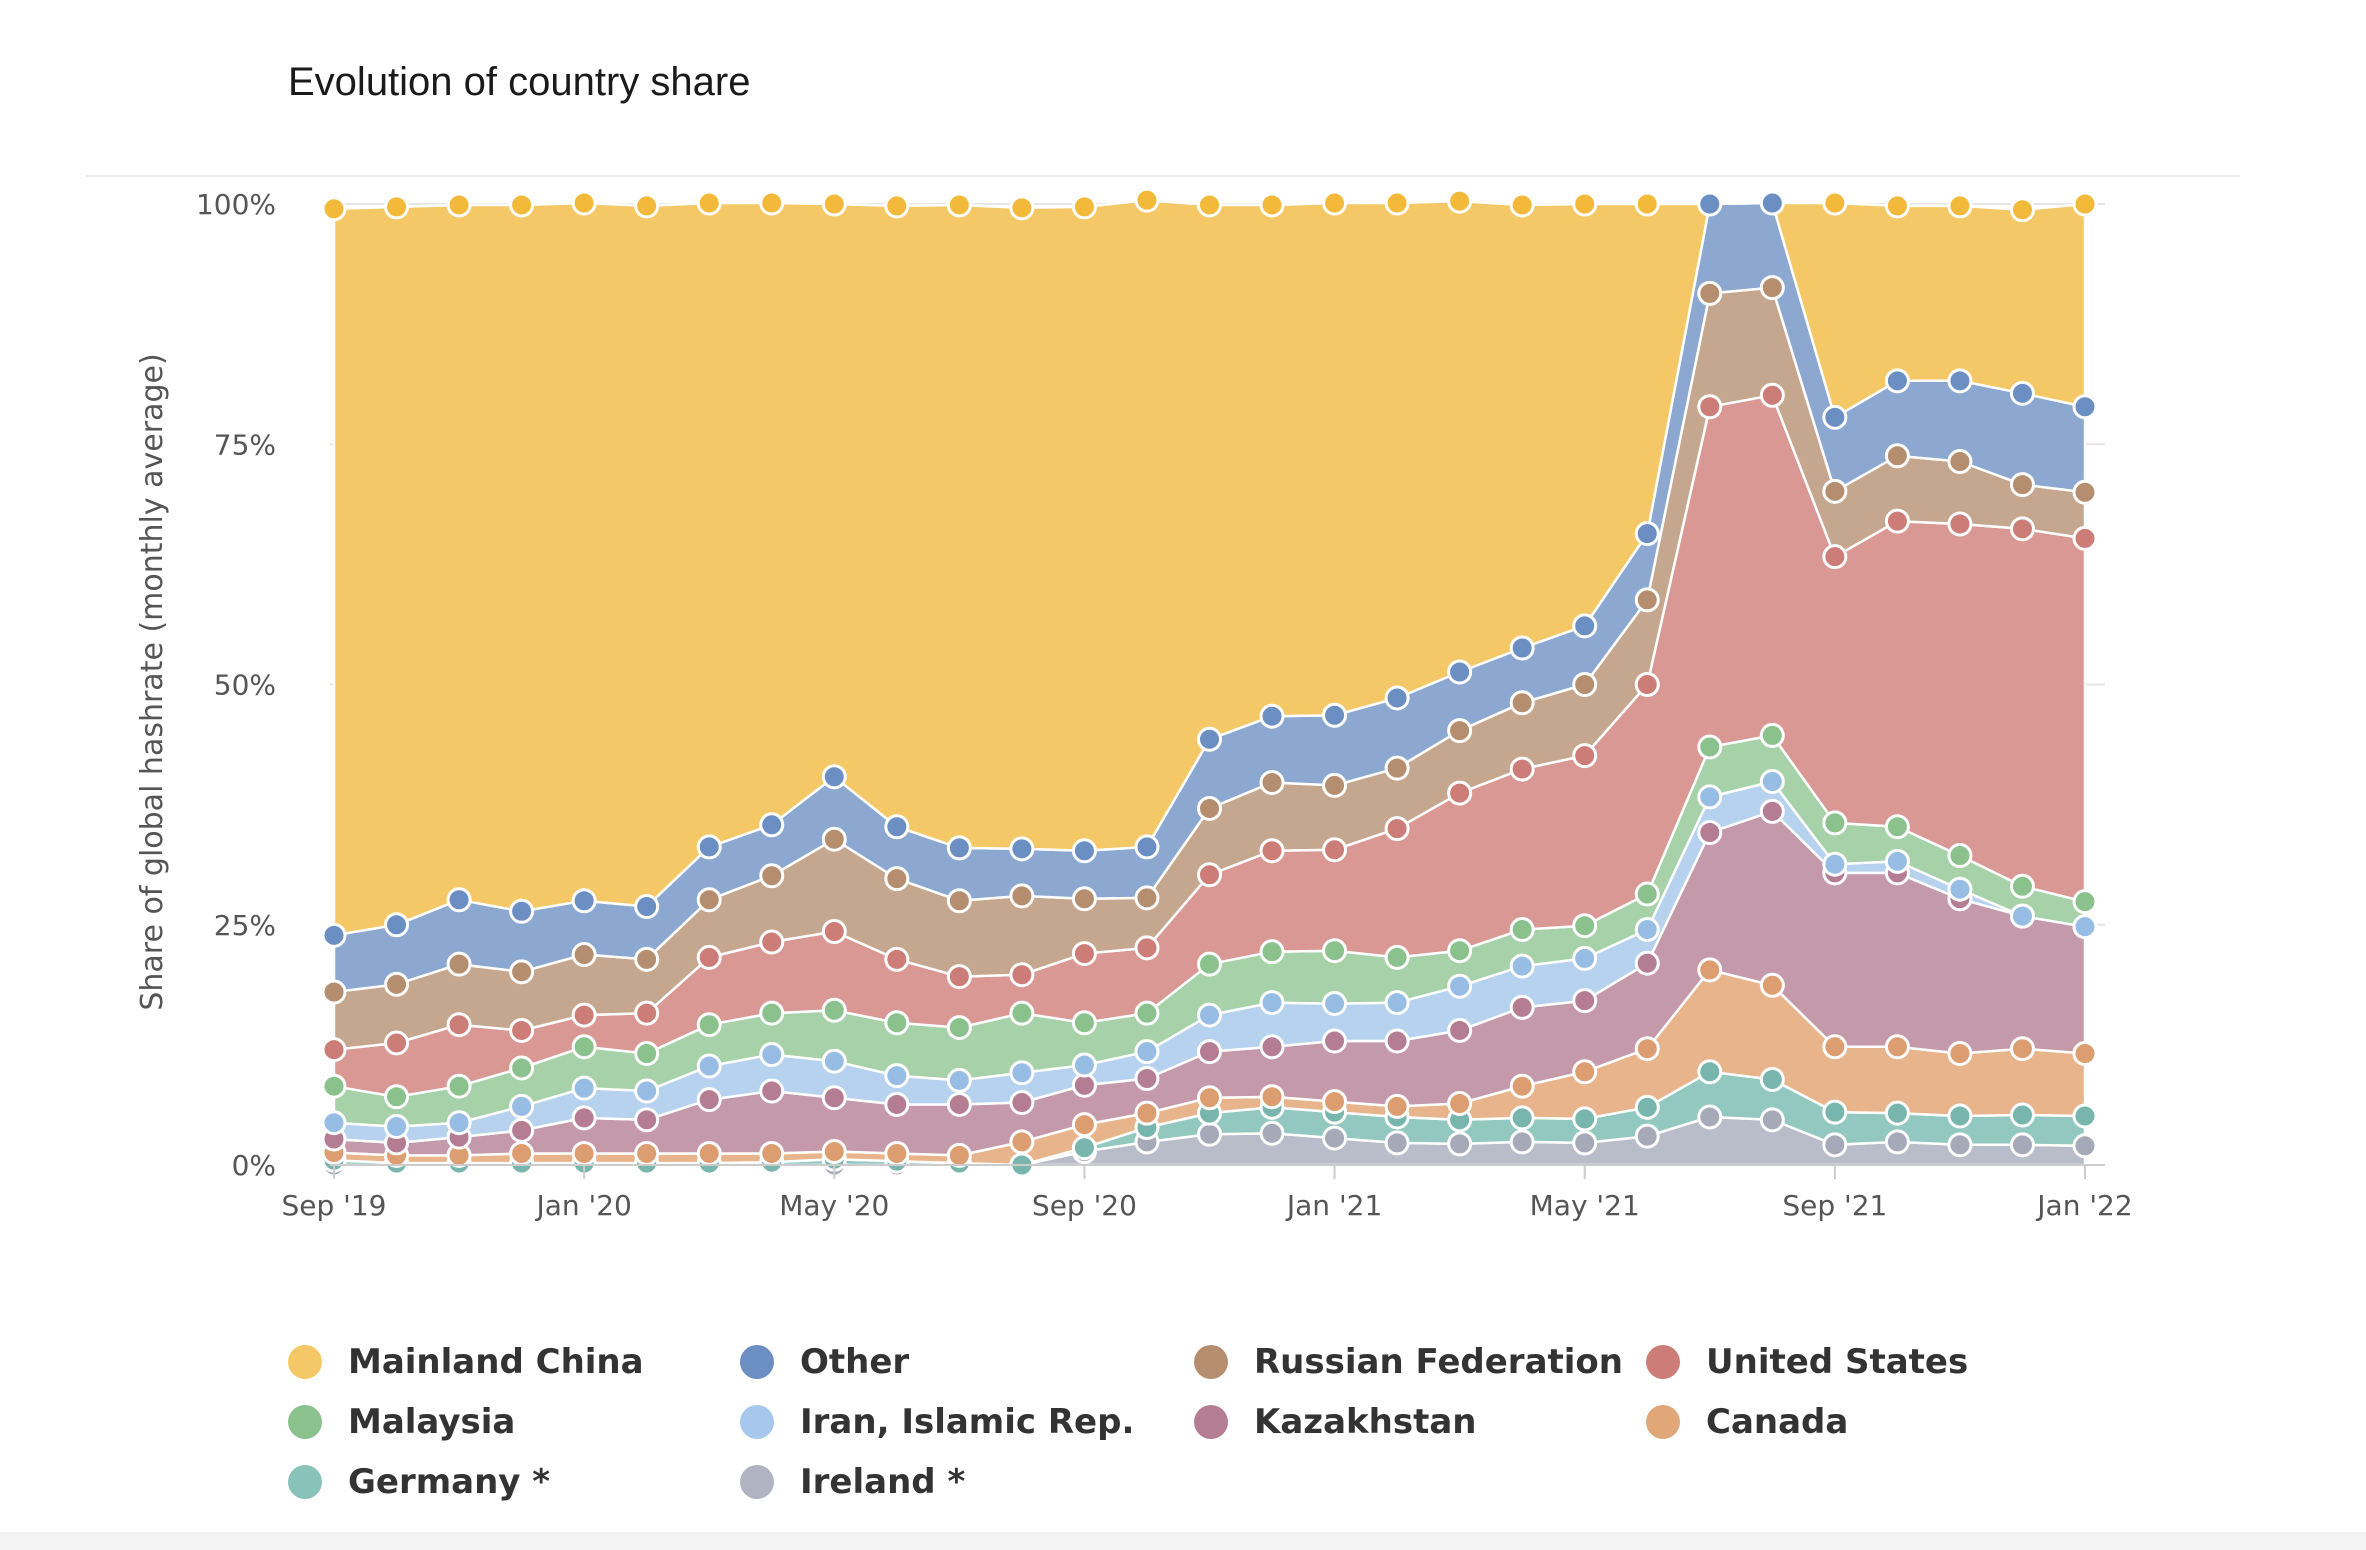 The height and width of the screenshot is (1550, 2366). What do you see at coordinates (1335, 1422) in the screenshot?
I see `legend-item-kazakhstan: Kazakhstan` at bounding box center [1335, 1422].